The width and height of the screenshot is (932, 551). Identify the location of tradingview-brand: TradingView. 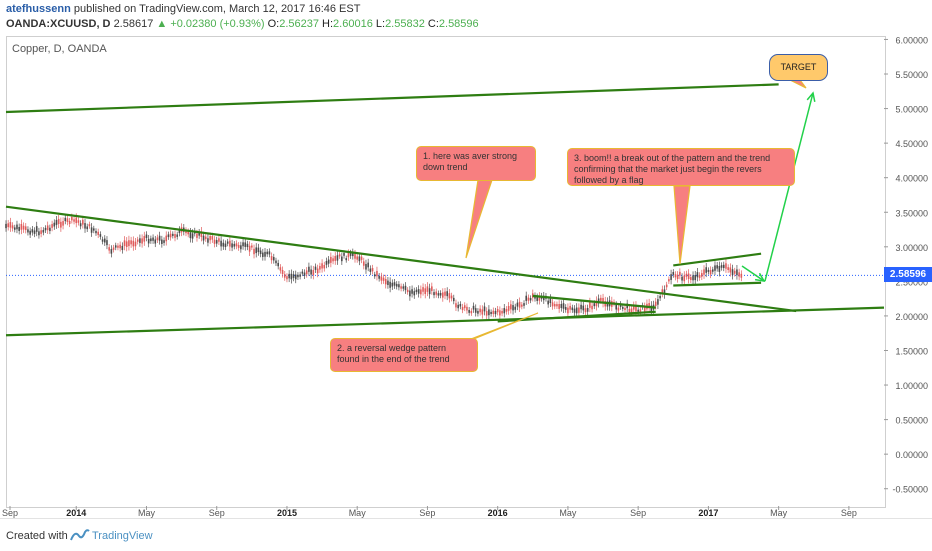
(122, 536).